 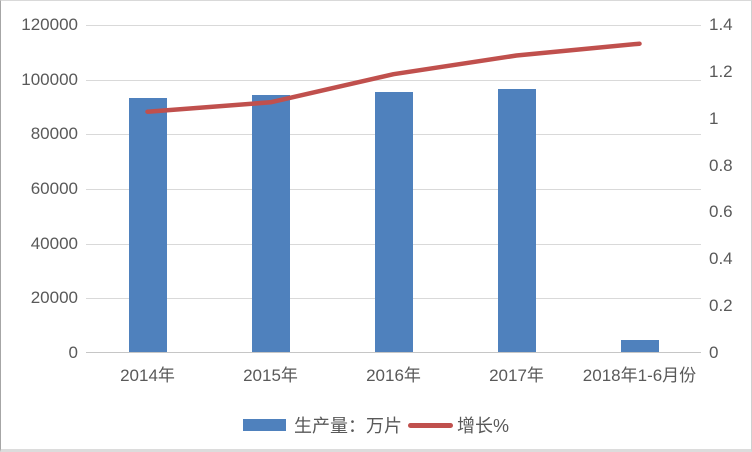 I want to click on right-axis-tick: 0.2, so click(x=721, y=306).